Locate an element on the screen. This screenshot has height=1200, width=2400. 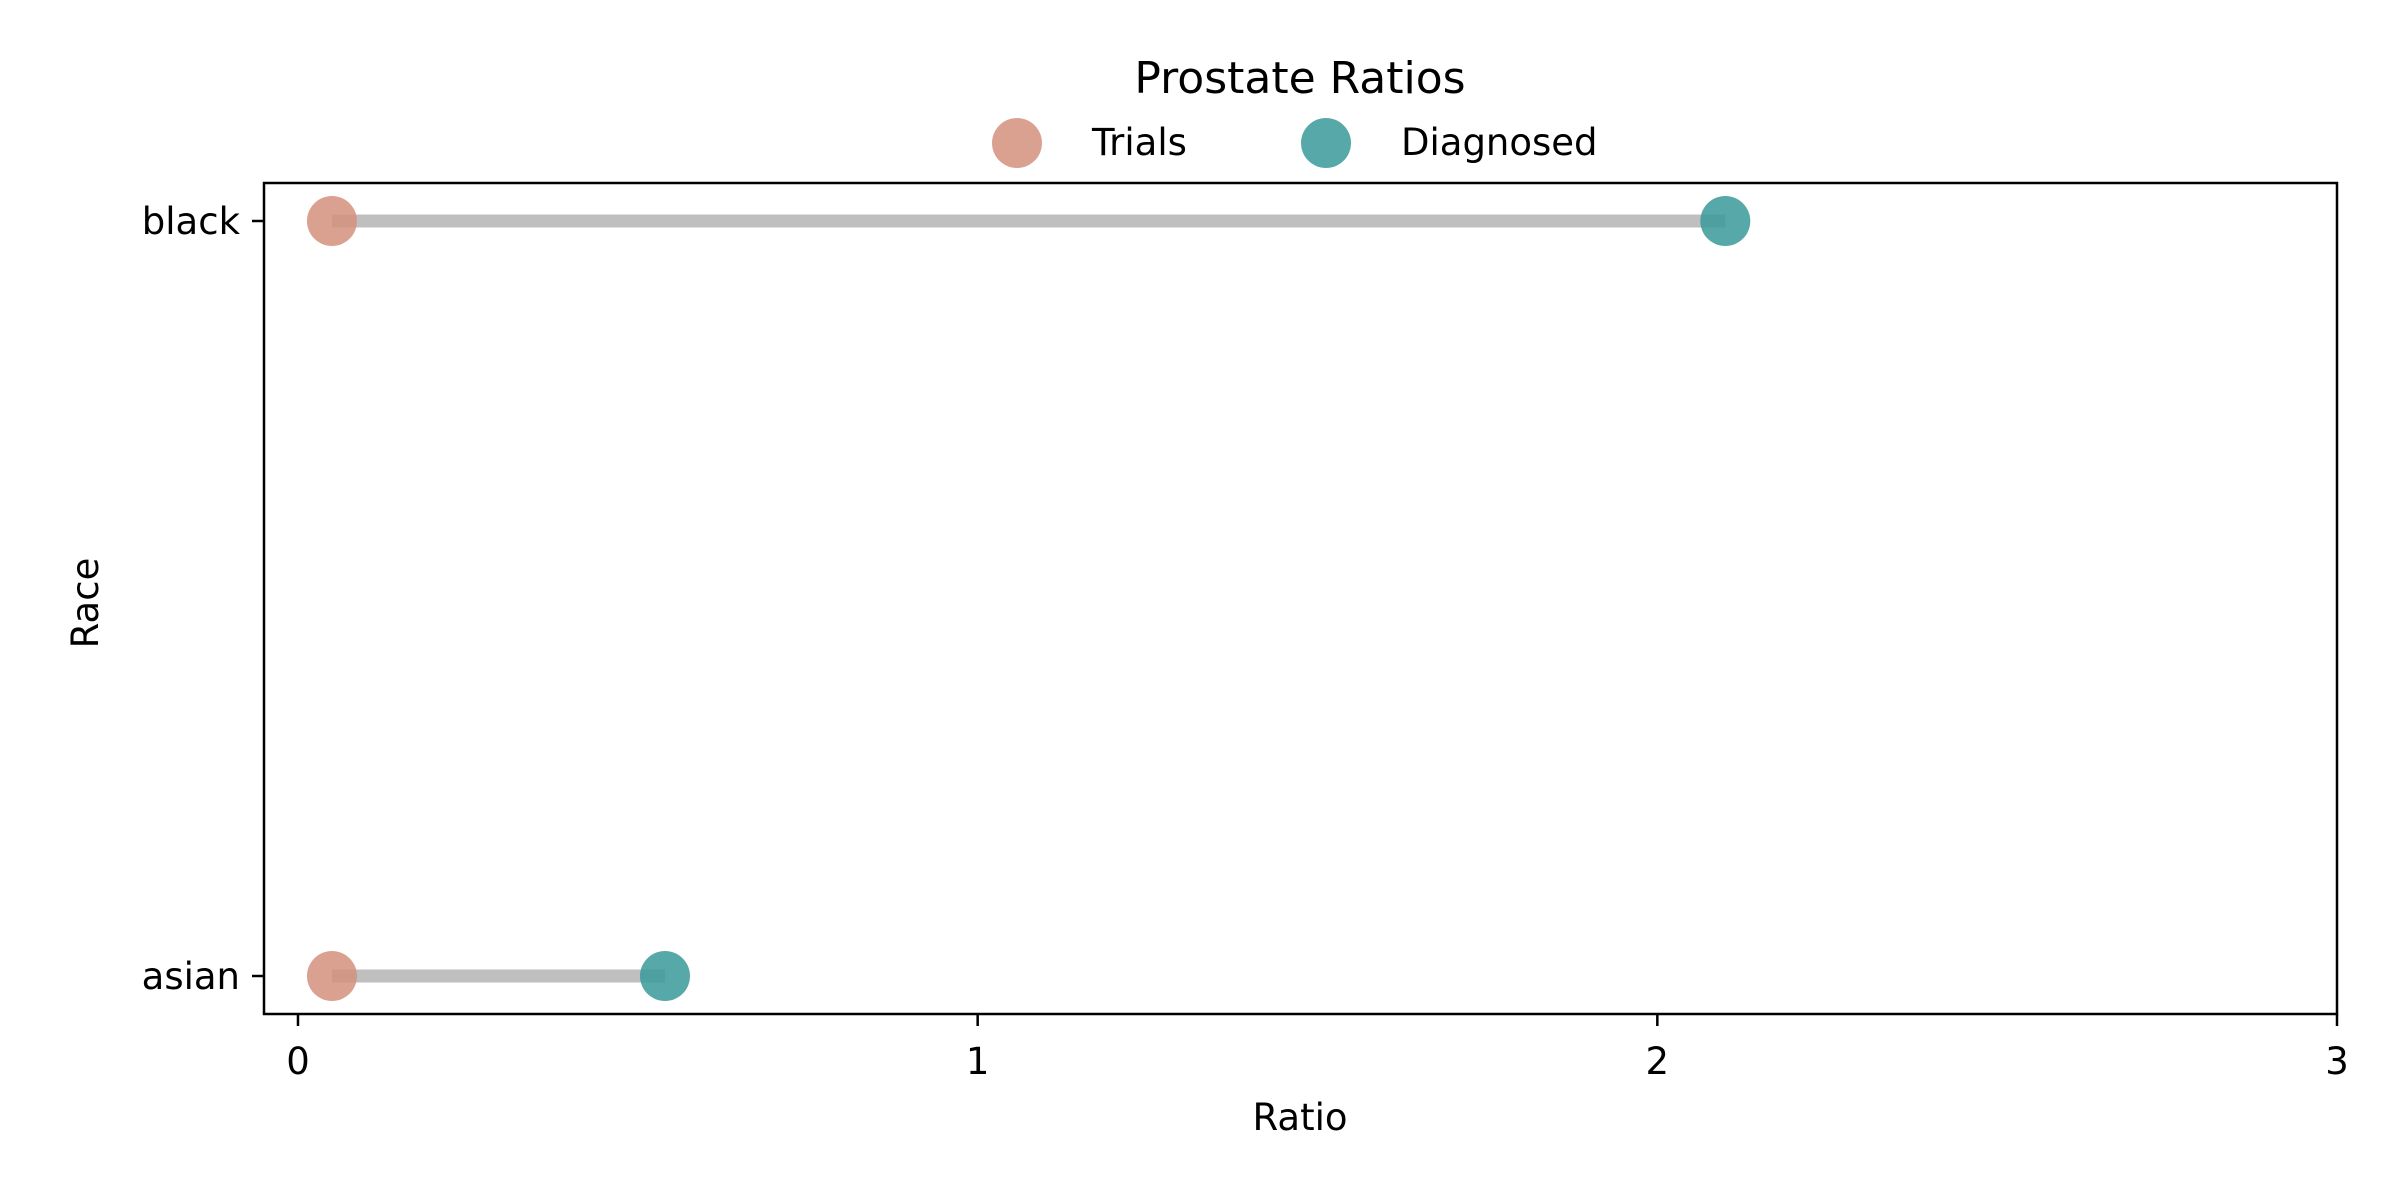
x-tick-label: 0 is located at coordinates (298, 1061).